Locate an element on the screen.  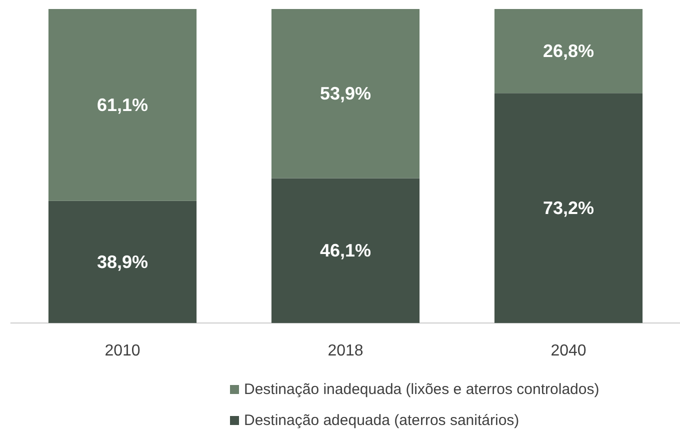
x-tick-label: 2018 is located at coordinates (346, 351).